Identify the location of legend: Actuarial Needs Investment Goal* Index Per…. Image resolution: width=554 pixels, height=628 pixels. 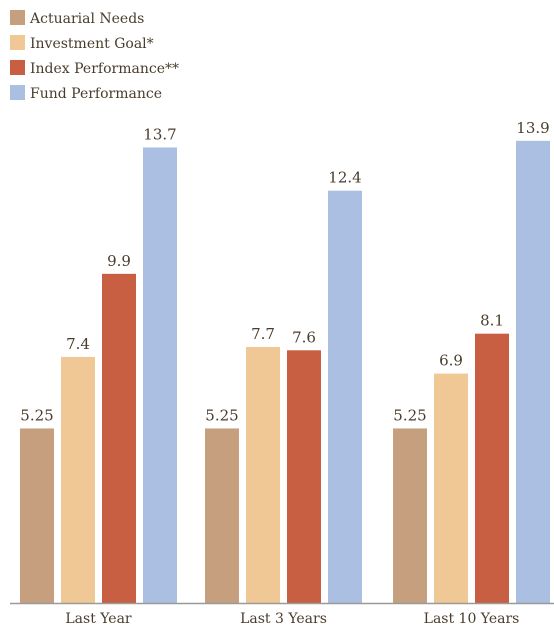
(94, 56).